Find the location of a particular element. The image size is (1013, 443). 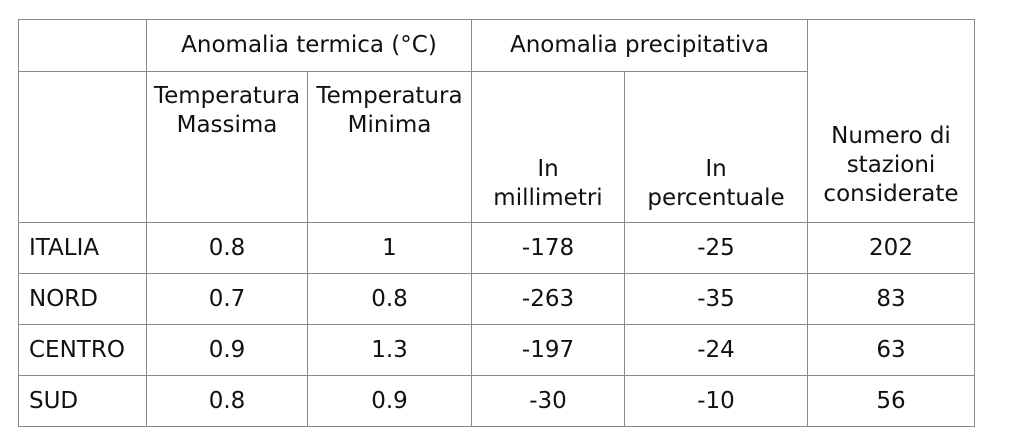

stations-cell: 63 is located at coordinates (891, 350).